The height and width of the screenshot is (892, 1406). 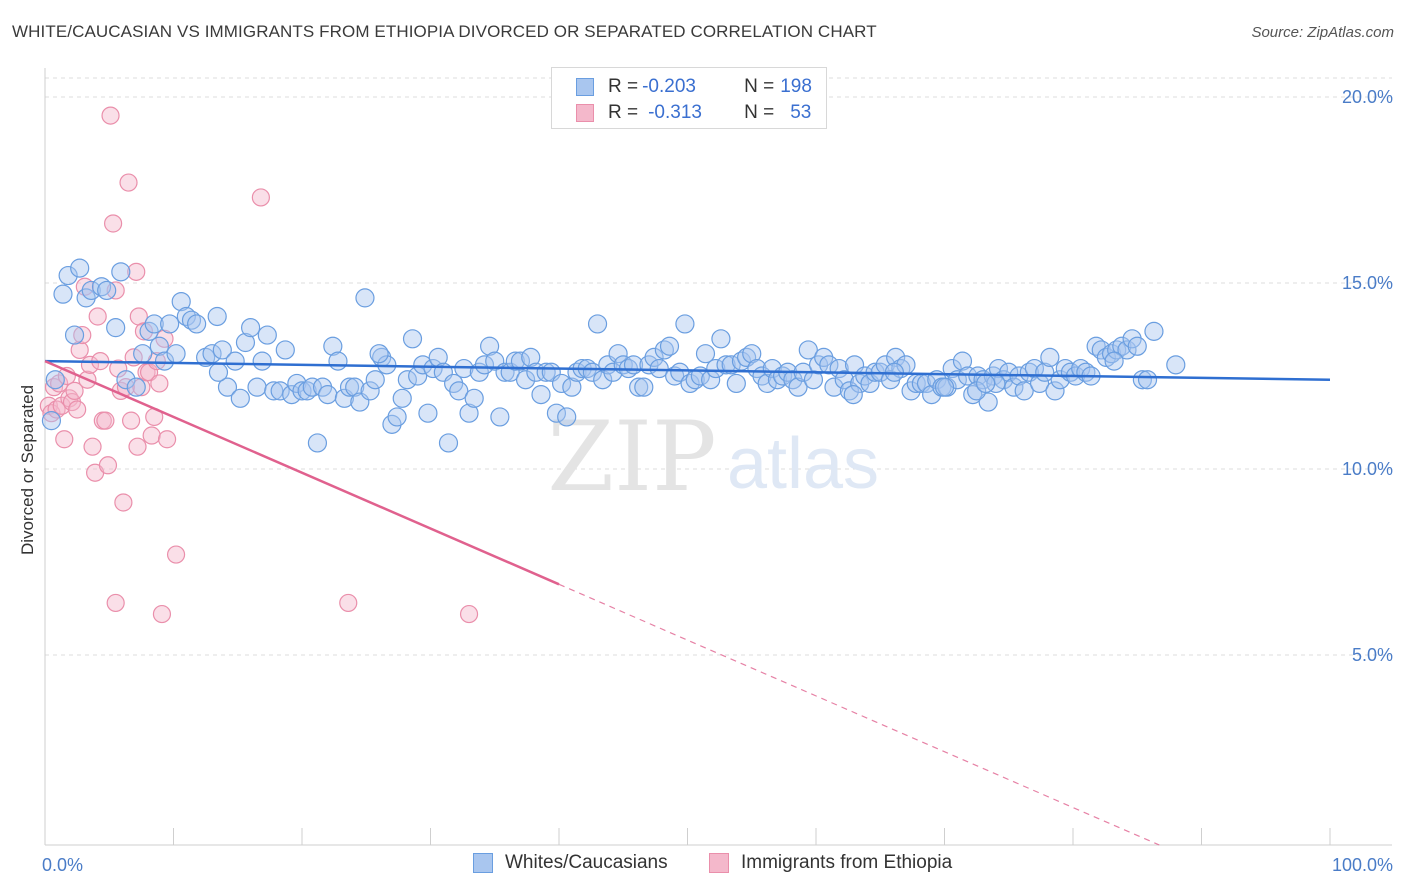 I want to click on whites-trend-line, so click(x=687, y=370).